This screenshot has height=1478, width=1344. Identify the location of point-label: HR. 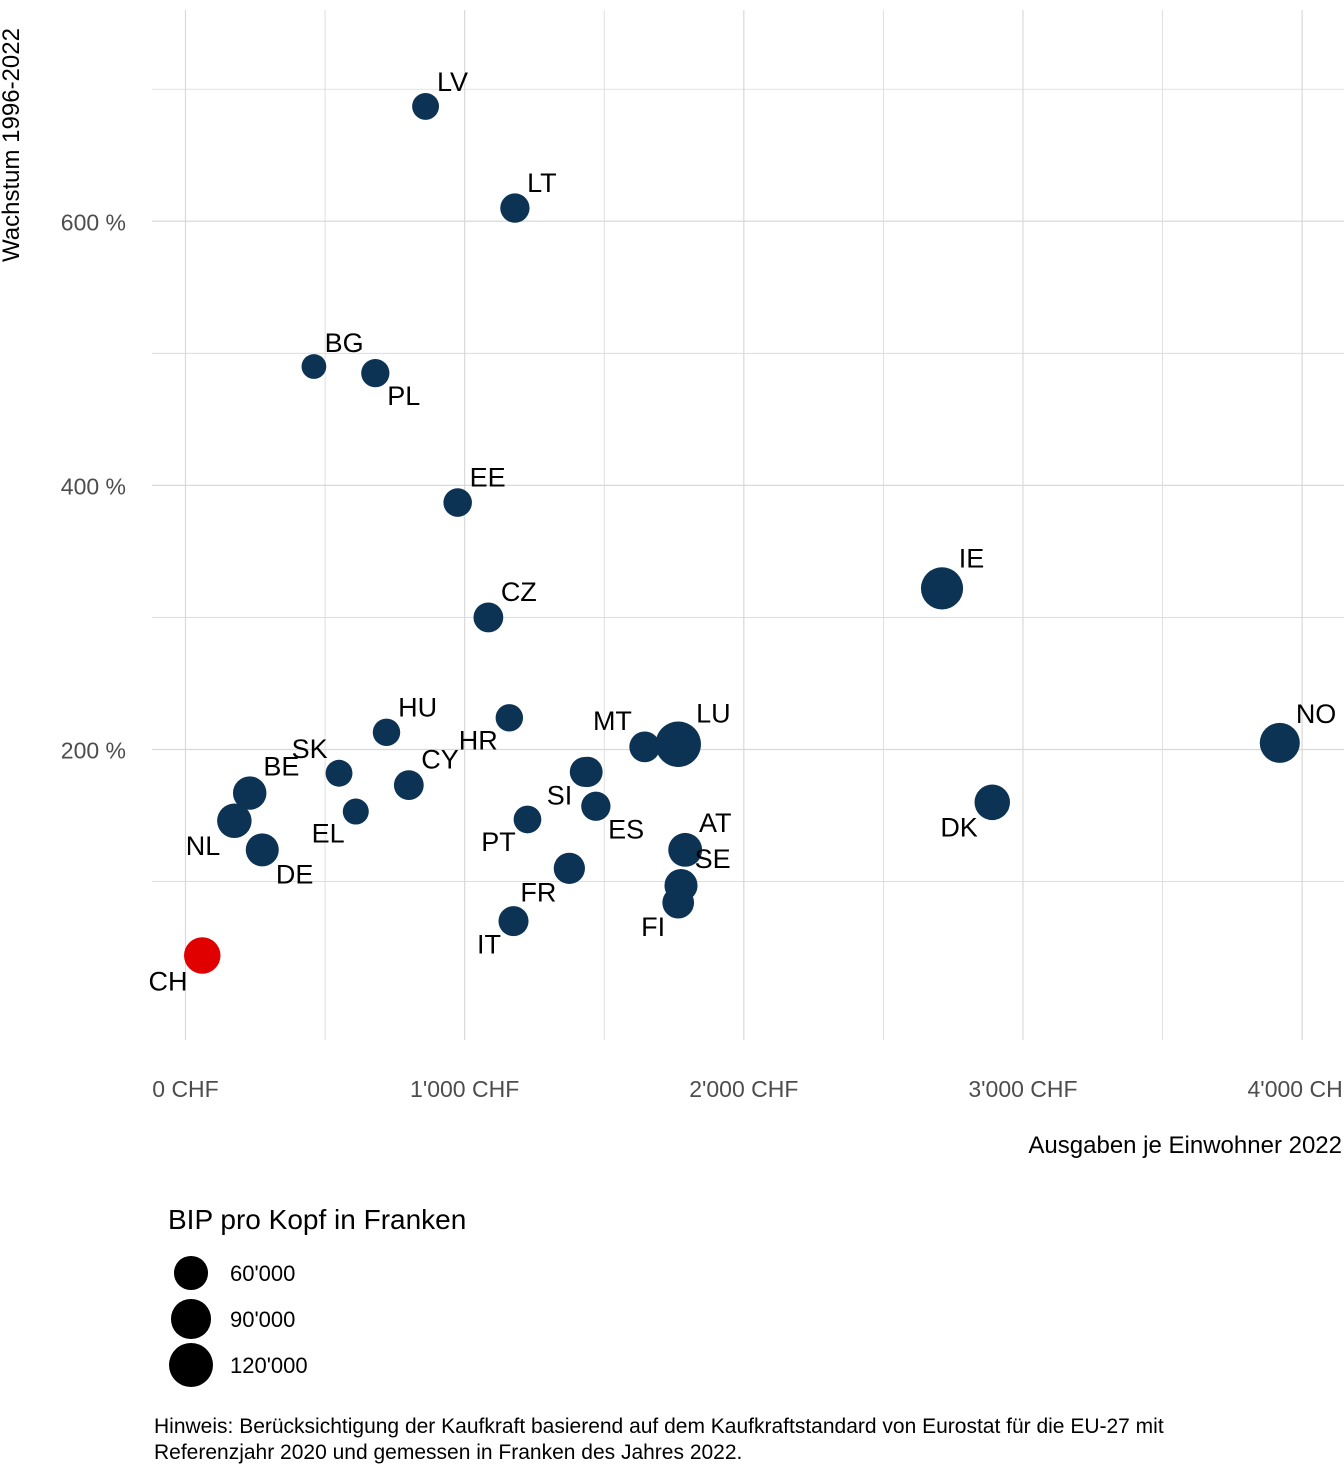
(478, 740).